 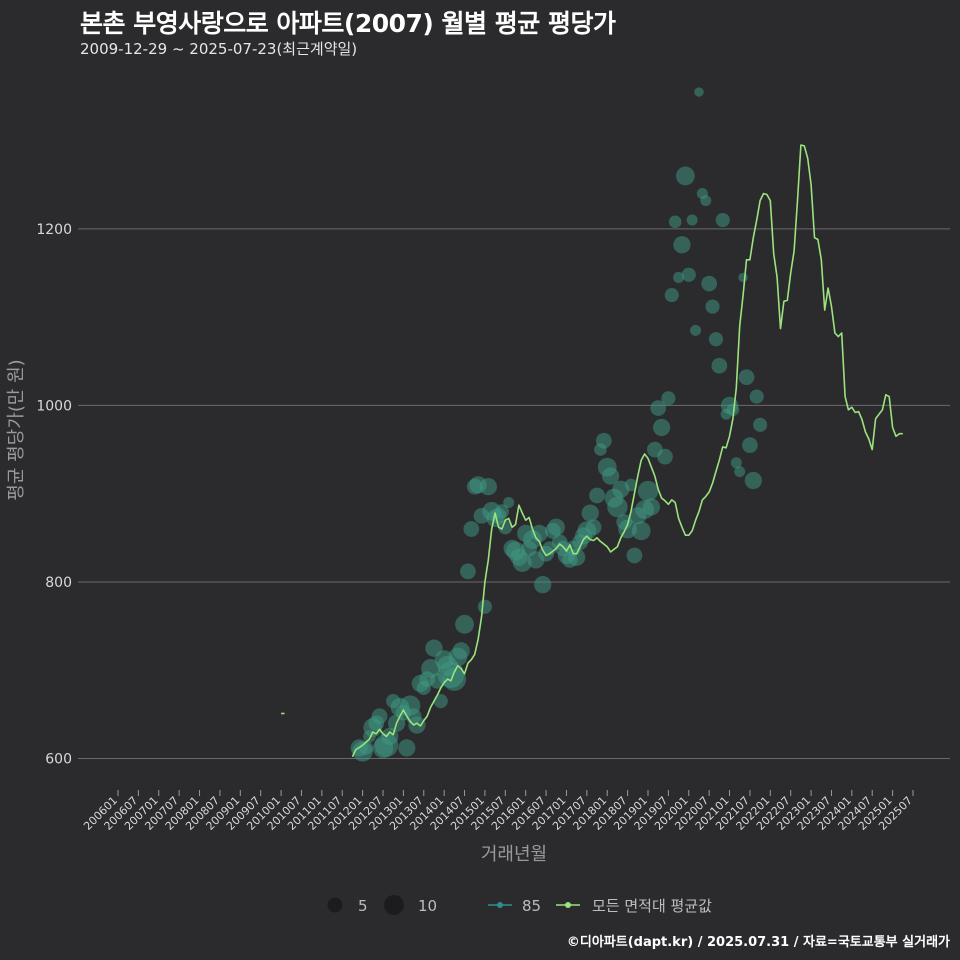 I want to click on y-tick-label: 1000, so click(x=54, y=406).